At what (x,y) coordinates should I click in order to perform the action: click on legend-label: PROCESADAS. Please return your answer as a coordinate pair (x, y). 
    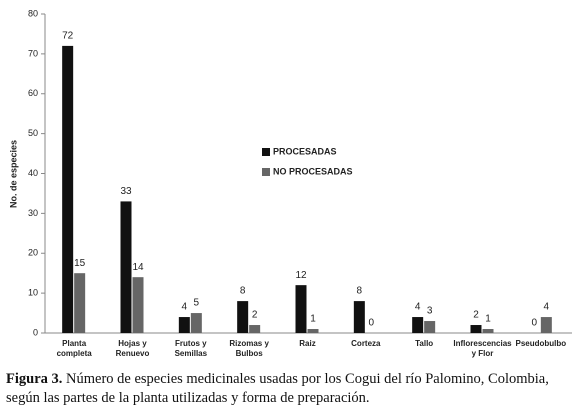
    Looking at the image, I should click on (305, 151).